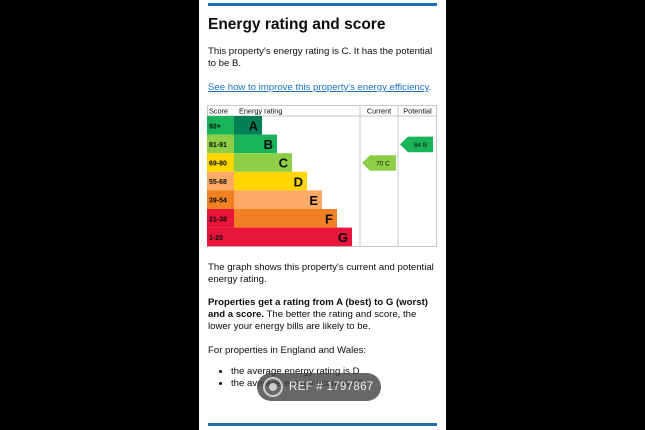 The height and width of the screenshot is (430, 645). I want to click on score-cell-c, so click(220, 162).